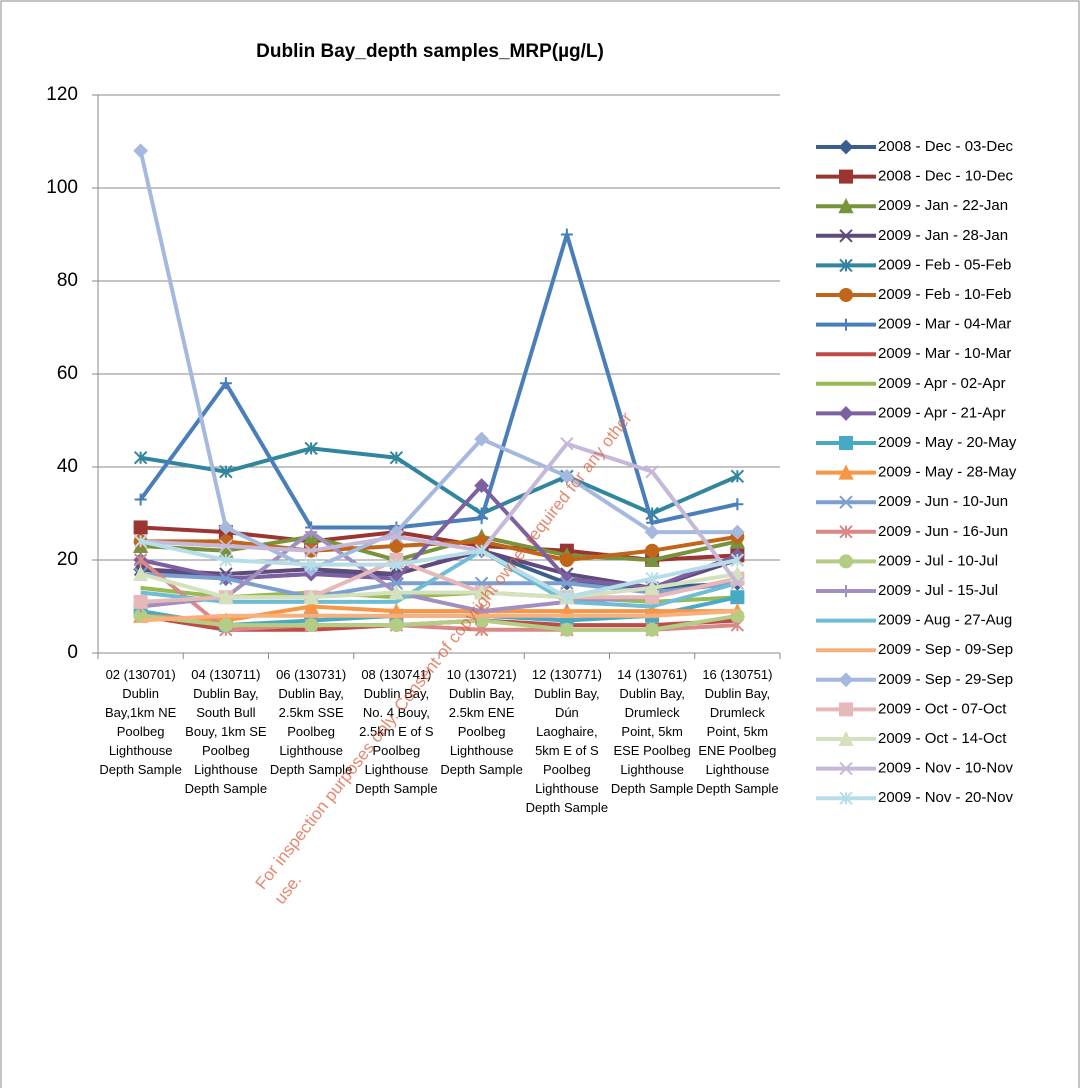 This screenshot has width=1080, height=1088. Describe the element at coordinates (430, 51) in the screenshot. I see `chart-title: Dublin Bay_depth samples_MRP(µg/L)` at that location.